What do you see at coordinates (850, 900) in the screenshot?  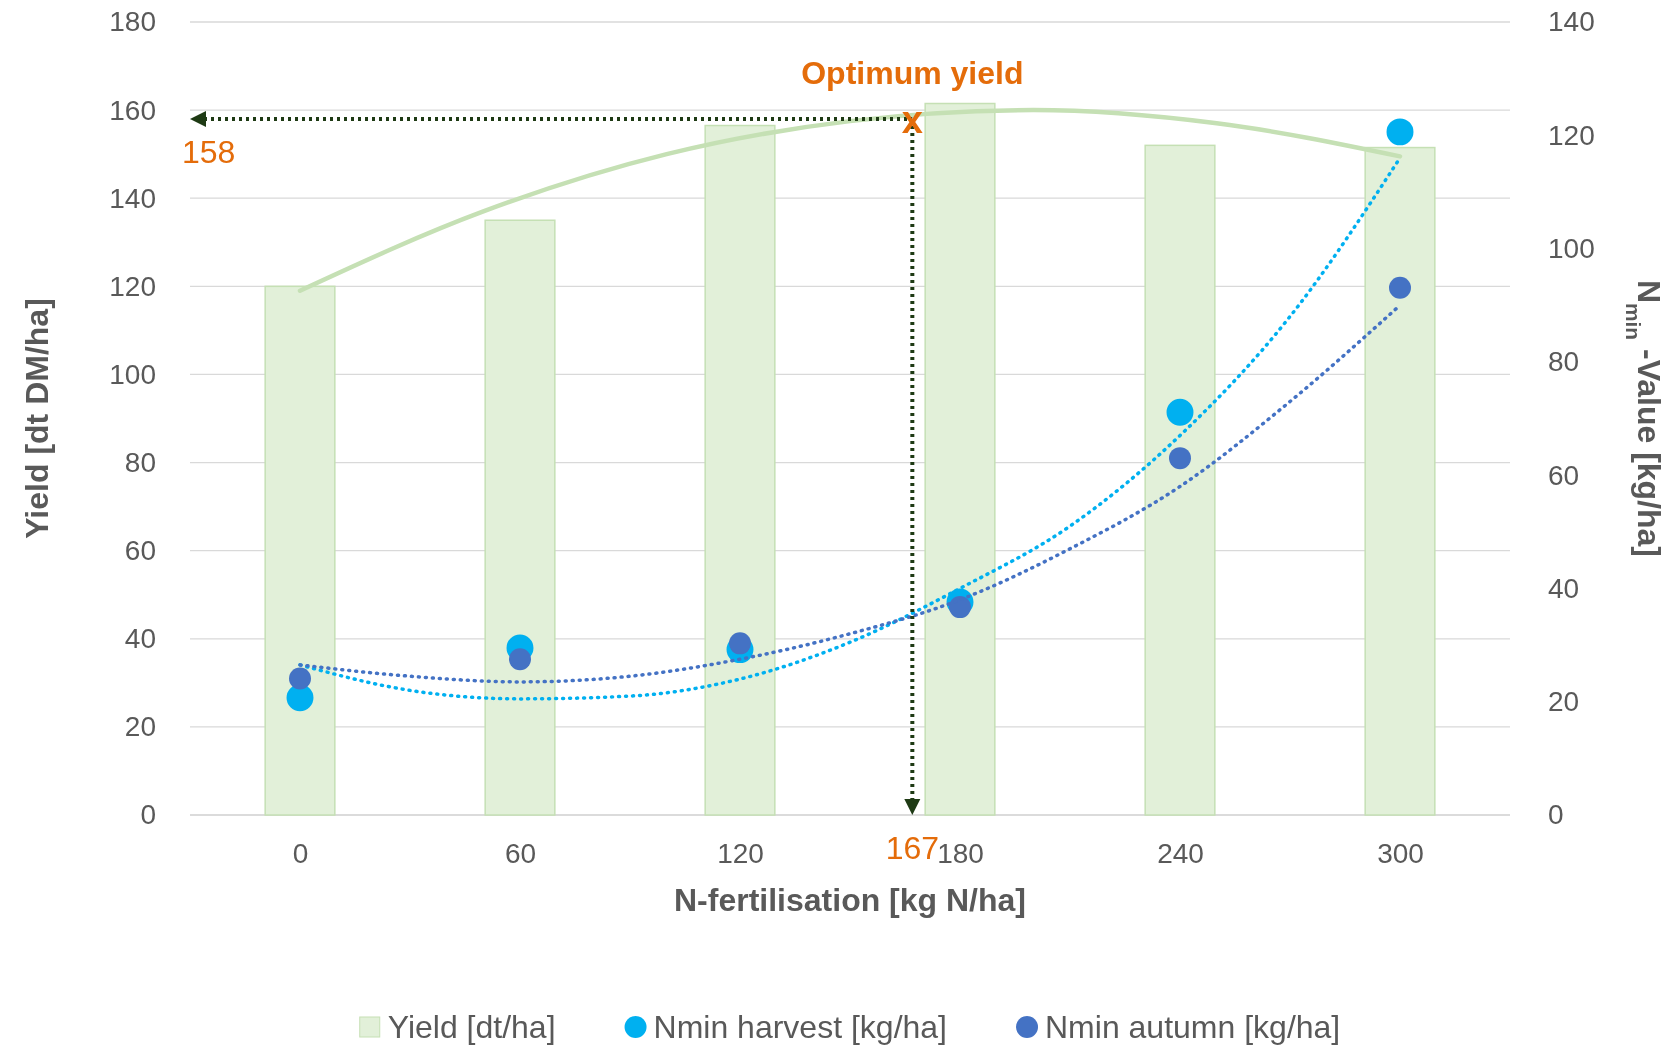 I see `x-axis-title: N-fertilisation [kg N/ha]` at bounding box center [850, 900].